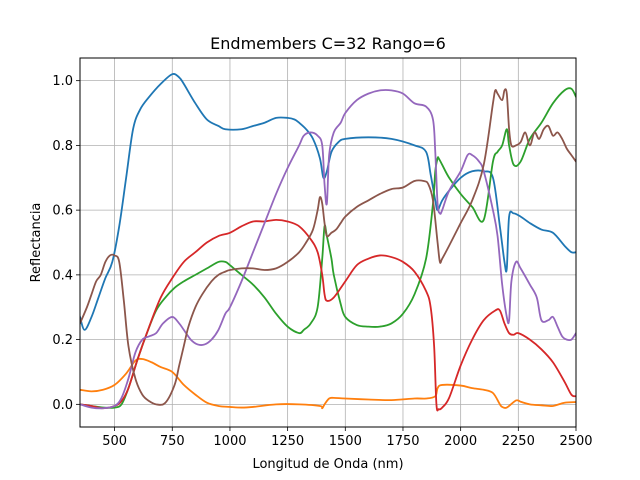  I want to click on x-tick-label: 2000, so click(460, 441).